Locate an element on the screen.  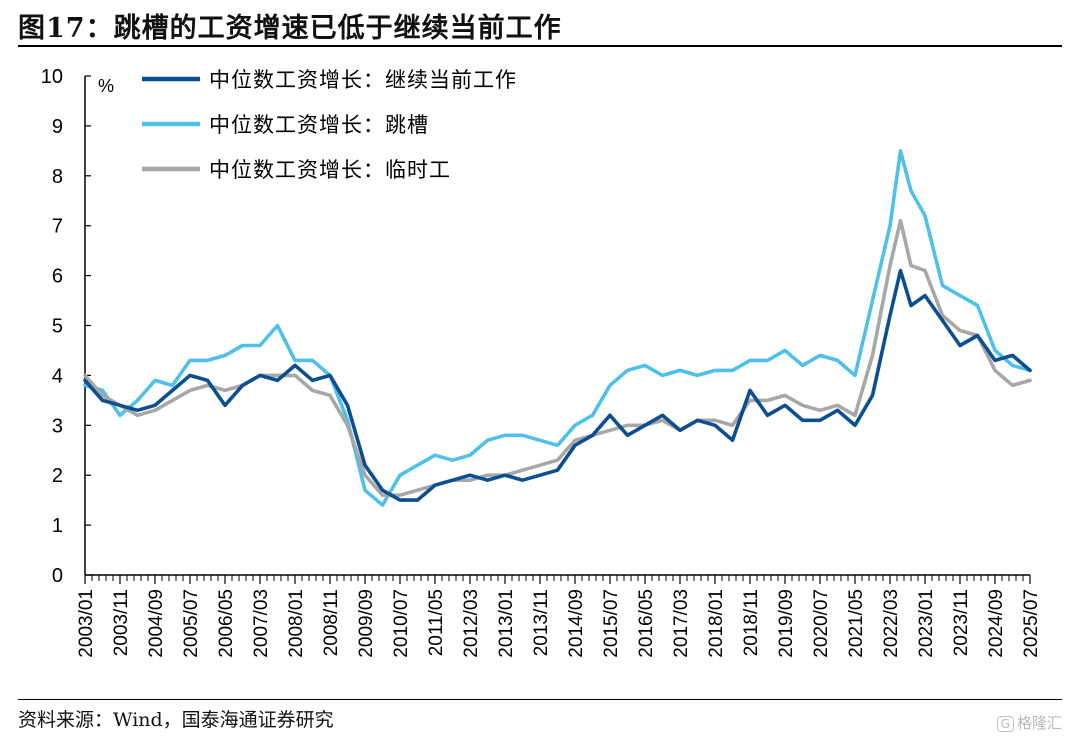
x-tick-label: 2021/05 is located at coordinates (856, 623).